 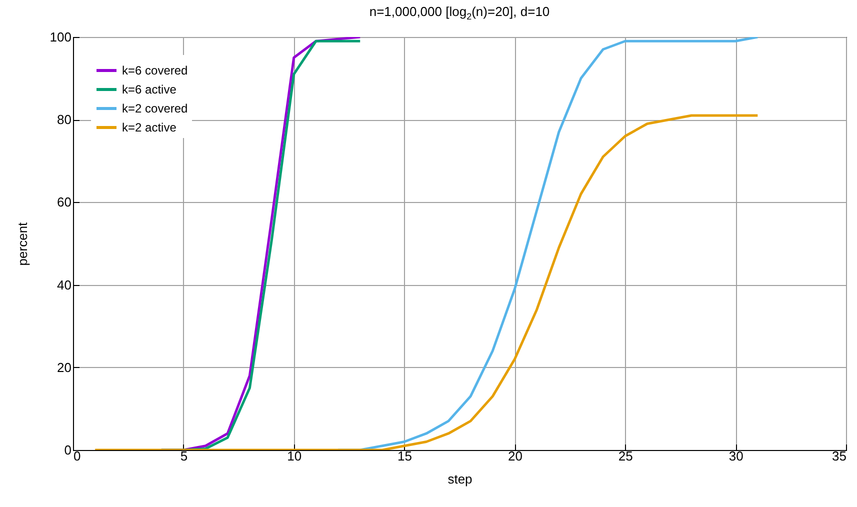 I want to click on x-tick-label: 10, so click(x=294, y=456).